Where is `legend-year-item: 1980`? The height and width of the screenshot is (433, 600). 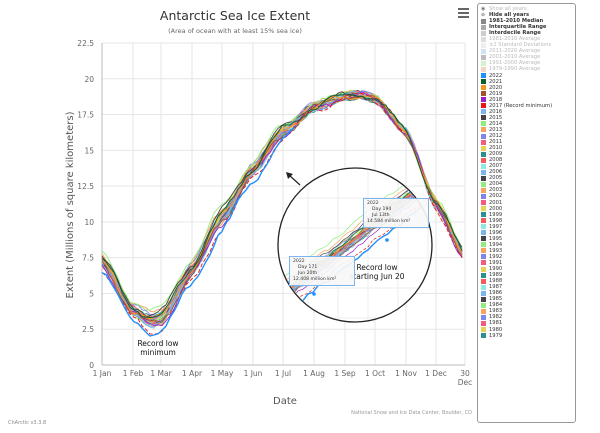
legend-year-item: 1980 is located at coordinates (526, 329).